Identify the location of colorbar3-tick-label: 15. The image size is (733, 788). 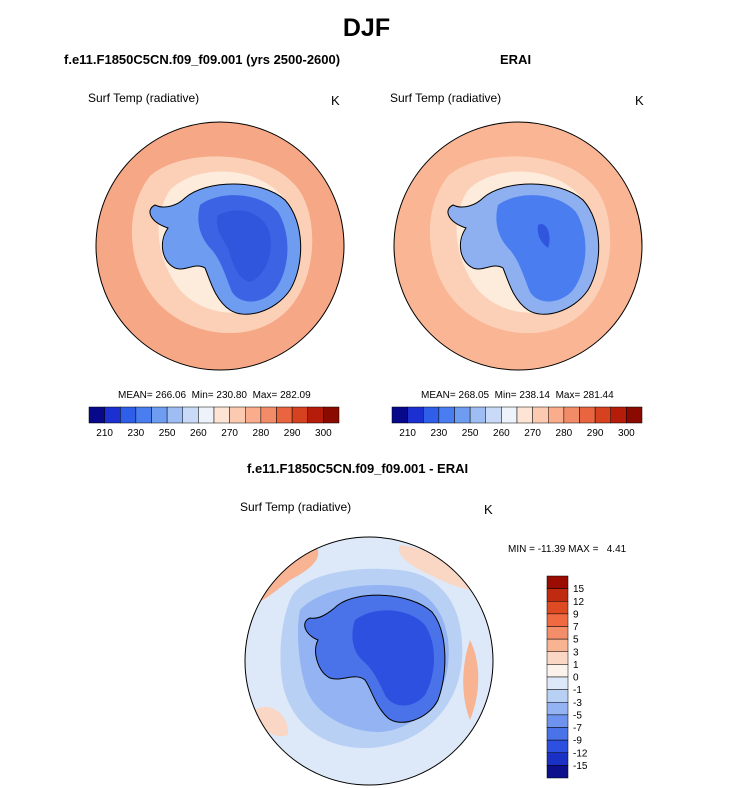
(579, 589).